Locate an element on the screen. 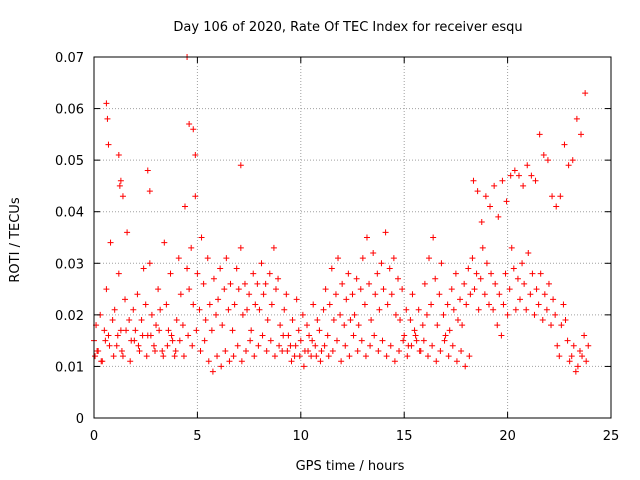  x-axis-label: GPS time / hours is located at coordinates (350, 466).